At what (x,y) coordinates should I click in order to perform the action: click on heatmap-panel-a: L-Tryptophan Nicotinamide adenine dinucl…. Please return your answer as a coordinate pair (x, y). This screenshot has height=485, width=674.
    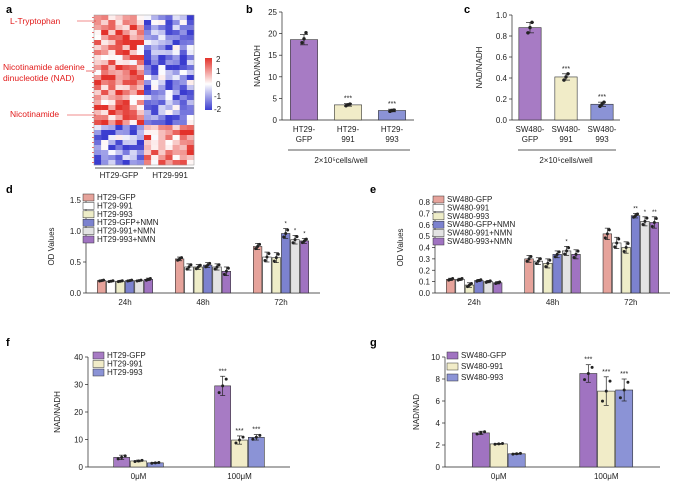
    Looking at the image, I should click on (112, 97).